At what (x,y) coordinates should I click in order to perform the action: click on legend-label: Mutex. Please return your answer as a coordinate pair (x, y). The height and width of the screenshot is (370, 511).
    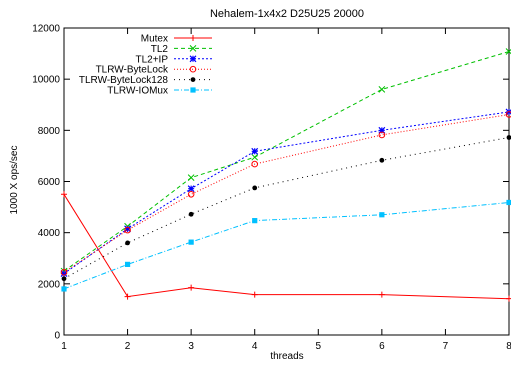
    Looking at the image, I should click on (154, 39).